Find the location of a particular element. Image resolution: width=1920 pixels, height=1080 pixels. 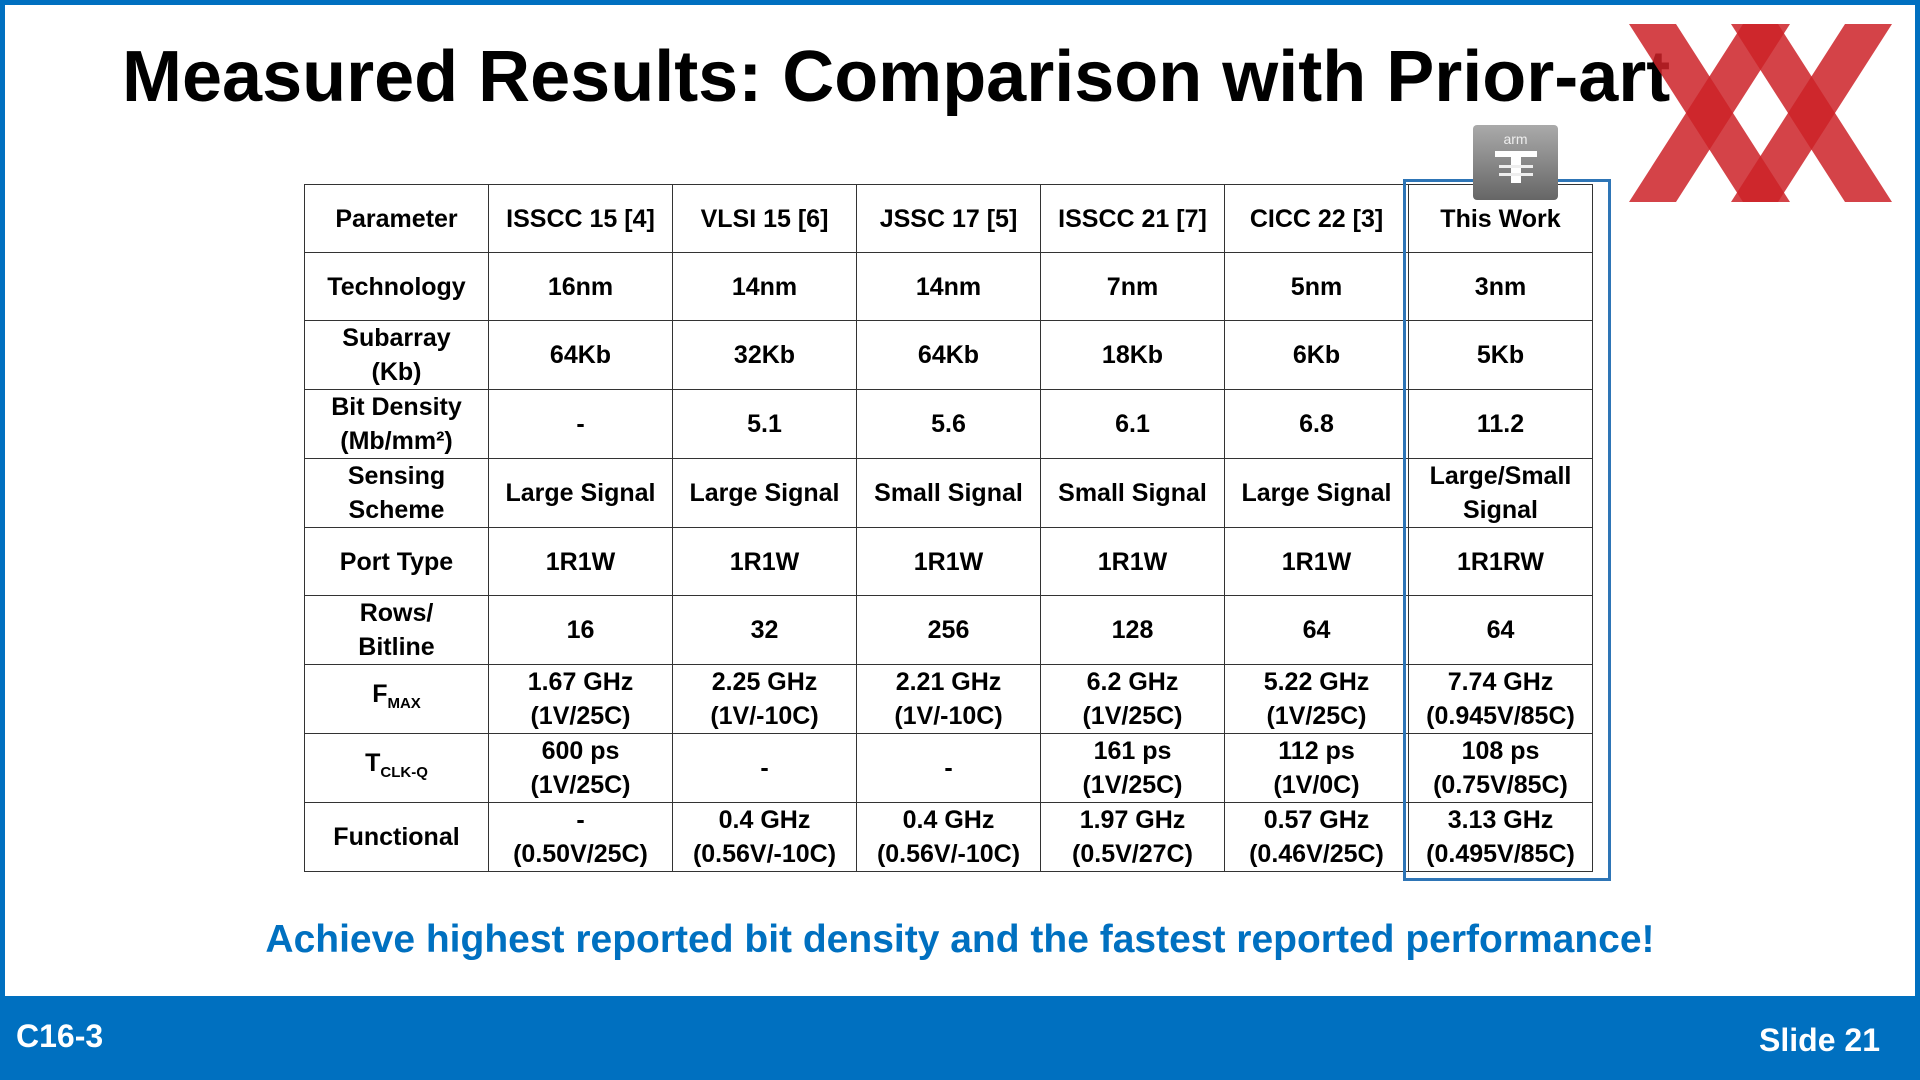

cell-text: T is located at coordinates (373, 763).